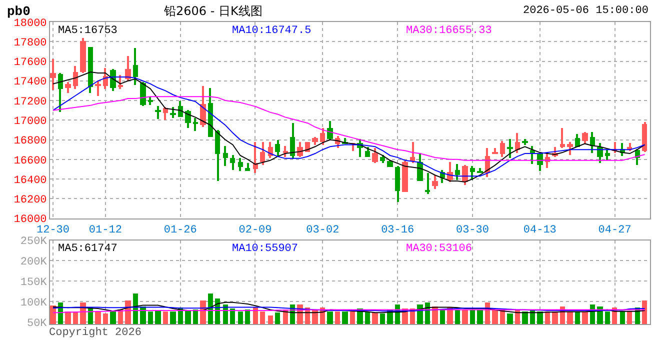 This screenshot has width=660, height=360. I want to click on x-tick-label: 03-16, so click(397, 230).